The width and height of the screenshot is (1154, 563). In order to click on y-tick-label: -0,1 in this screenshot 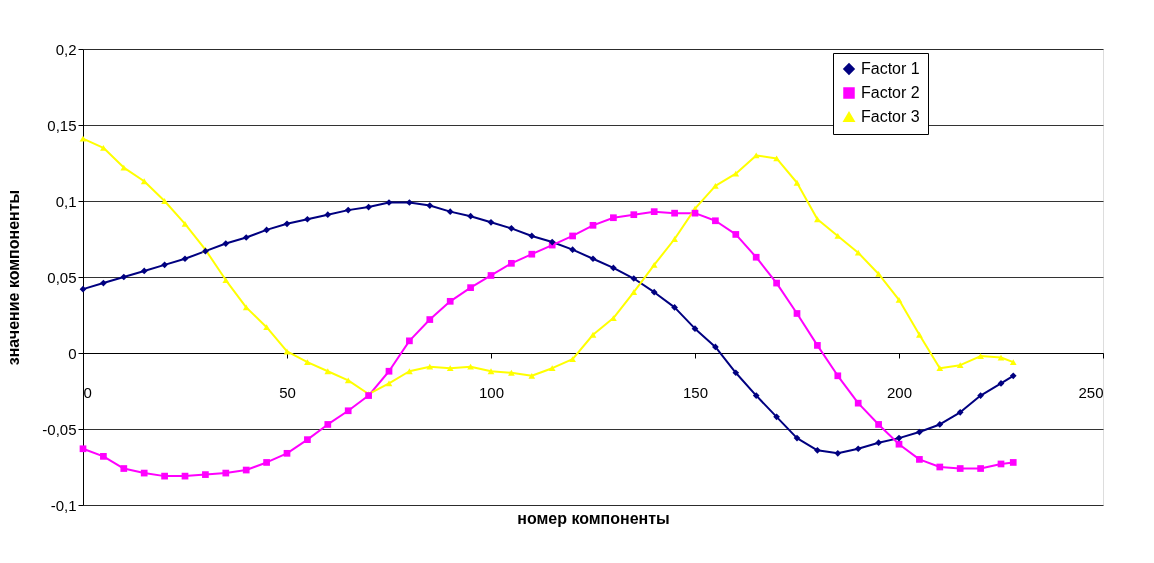, I will do `click(63, 505)`.